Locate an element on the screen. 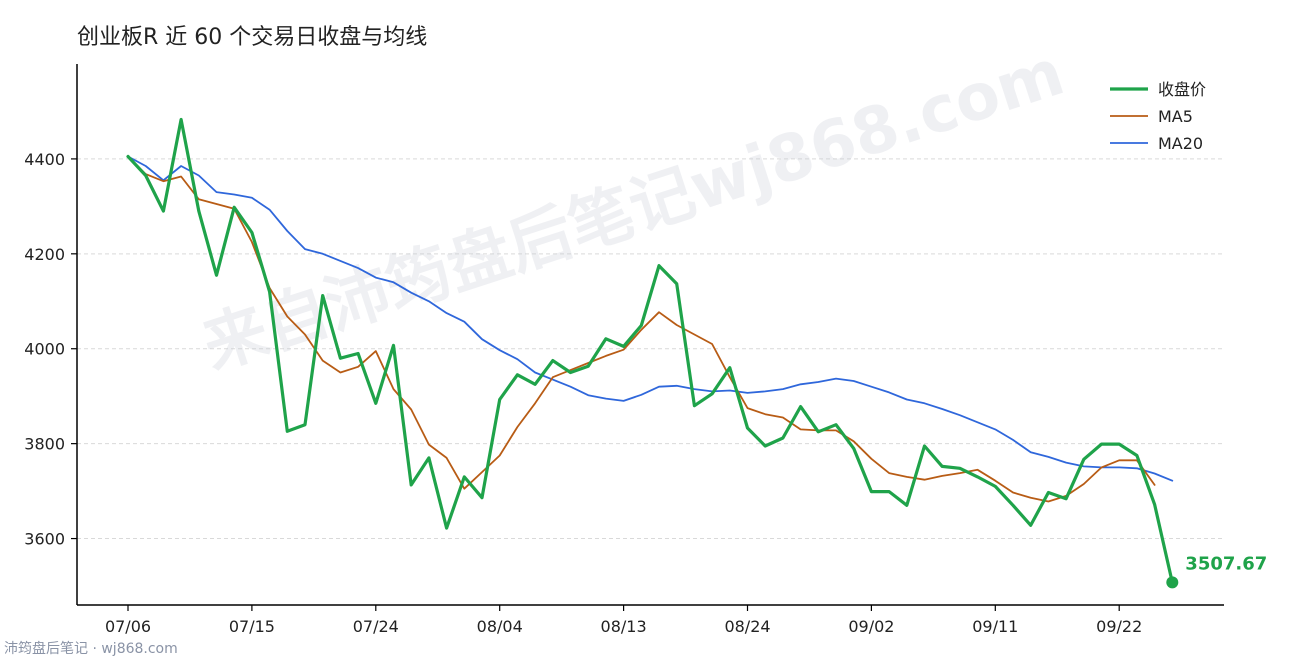  x-tick-label: 09/11 is located at coordinates (995, 626).